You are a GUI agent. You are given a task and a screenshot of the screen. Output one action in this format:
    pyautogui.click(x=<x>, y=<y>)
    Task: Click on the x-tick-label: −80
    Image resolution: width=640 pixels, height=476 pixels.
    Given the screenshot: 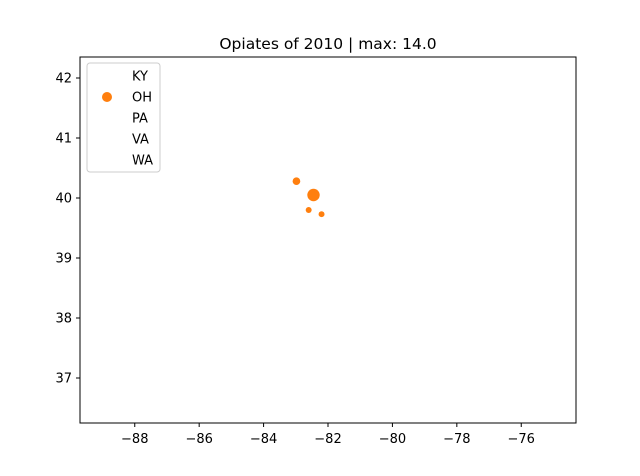 What is the action you would take?
    pyautogui.click(x=392, y=439)
    